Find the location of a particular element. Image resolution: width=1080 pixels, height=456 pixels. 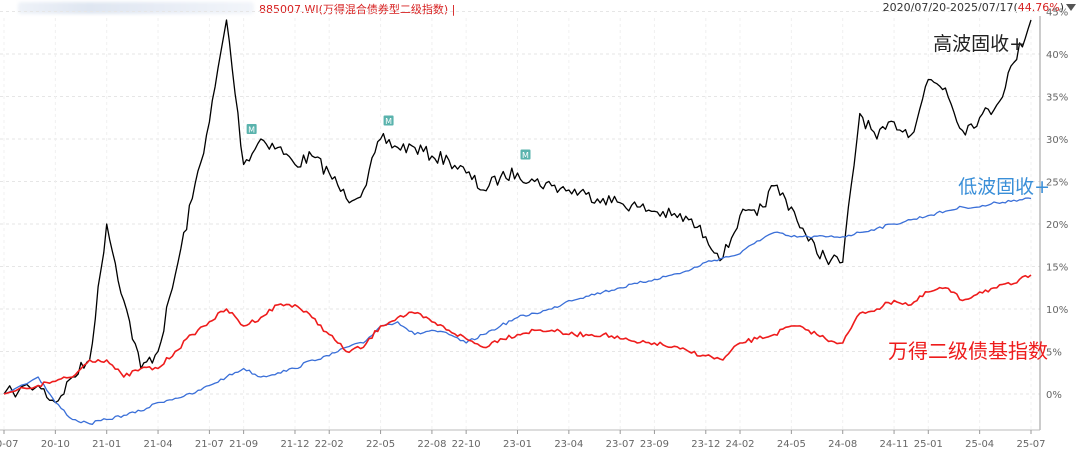

series-annotations: 高波固收+ 低波固收+ 万得二级债基指数 is located at coordinates (969, 198).